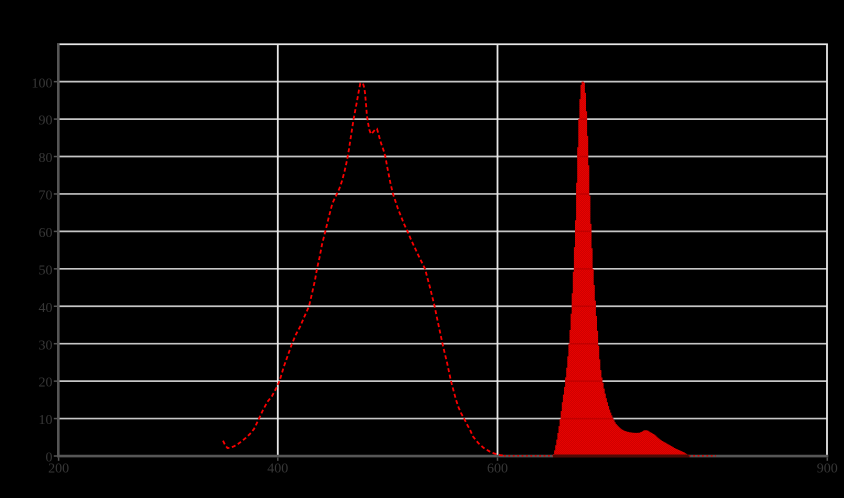 This screenshot has height=498, width=844. Describe the element at coordinates (46, 121) in the screenshot. I see `svg-text: 90` at that location.